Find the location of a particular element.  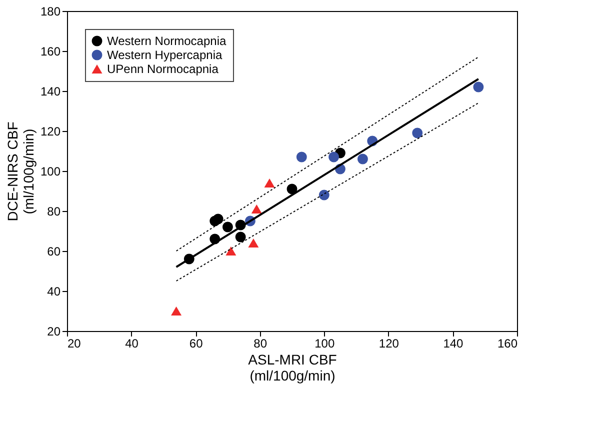

text: ASL-MRI CBF is located at coordinates (292, 360).